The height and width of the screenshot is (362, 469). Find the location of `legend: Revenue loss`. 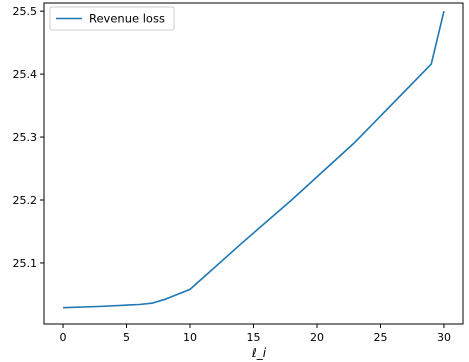

legend: Revenue loss is located at coordinates (112, 18).